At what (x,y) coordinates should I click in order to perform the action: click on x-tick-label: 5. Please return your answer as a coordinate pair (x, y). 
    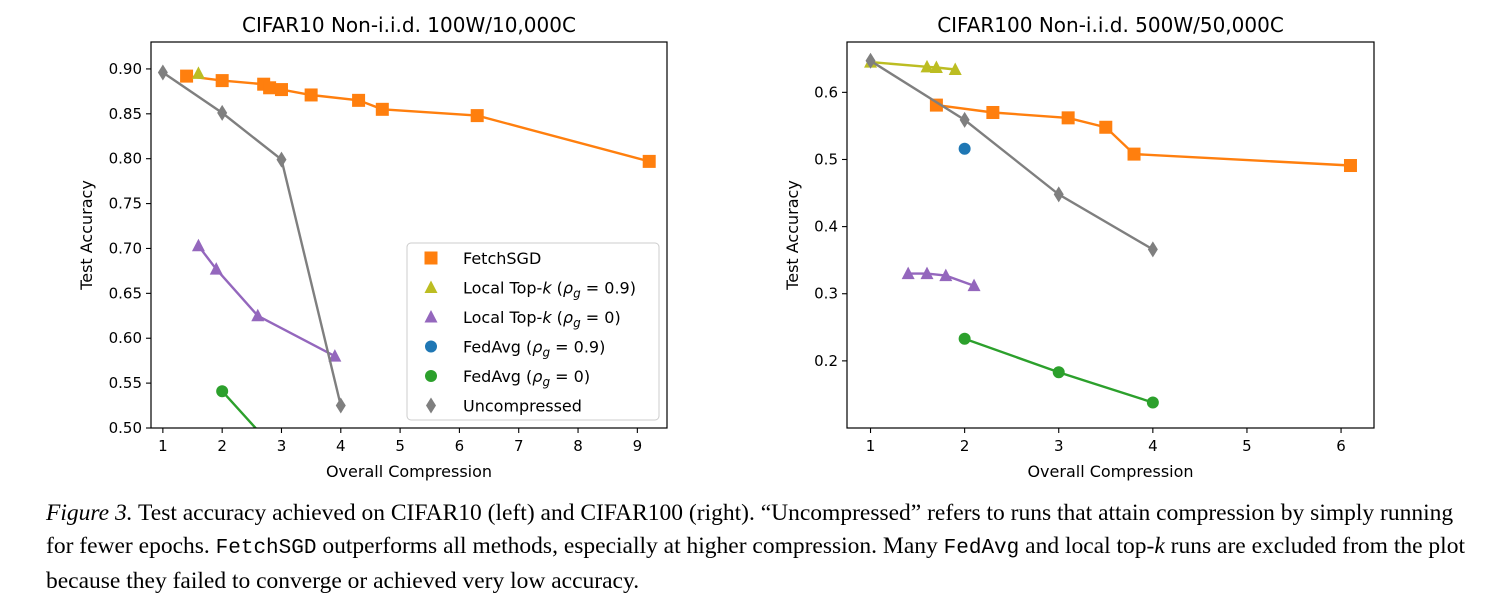
    Looking at the image, I should click on (1247, 446).